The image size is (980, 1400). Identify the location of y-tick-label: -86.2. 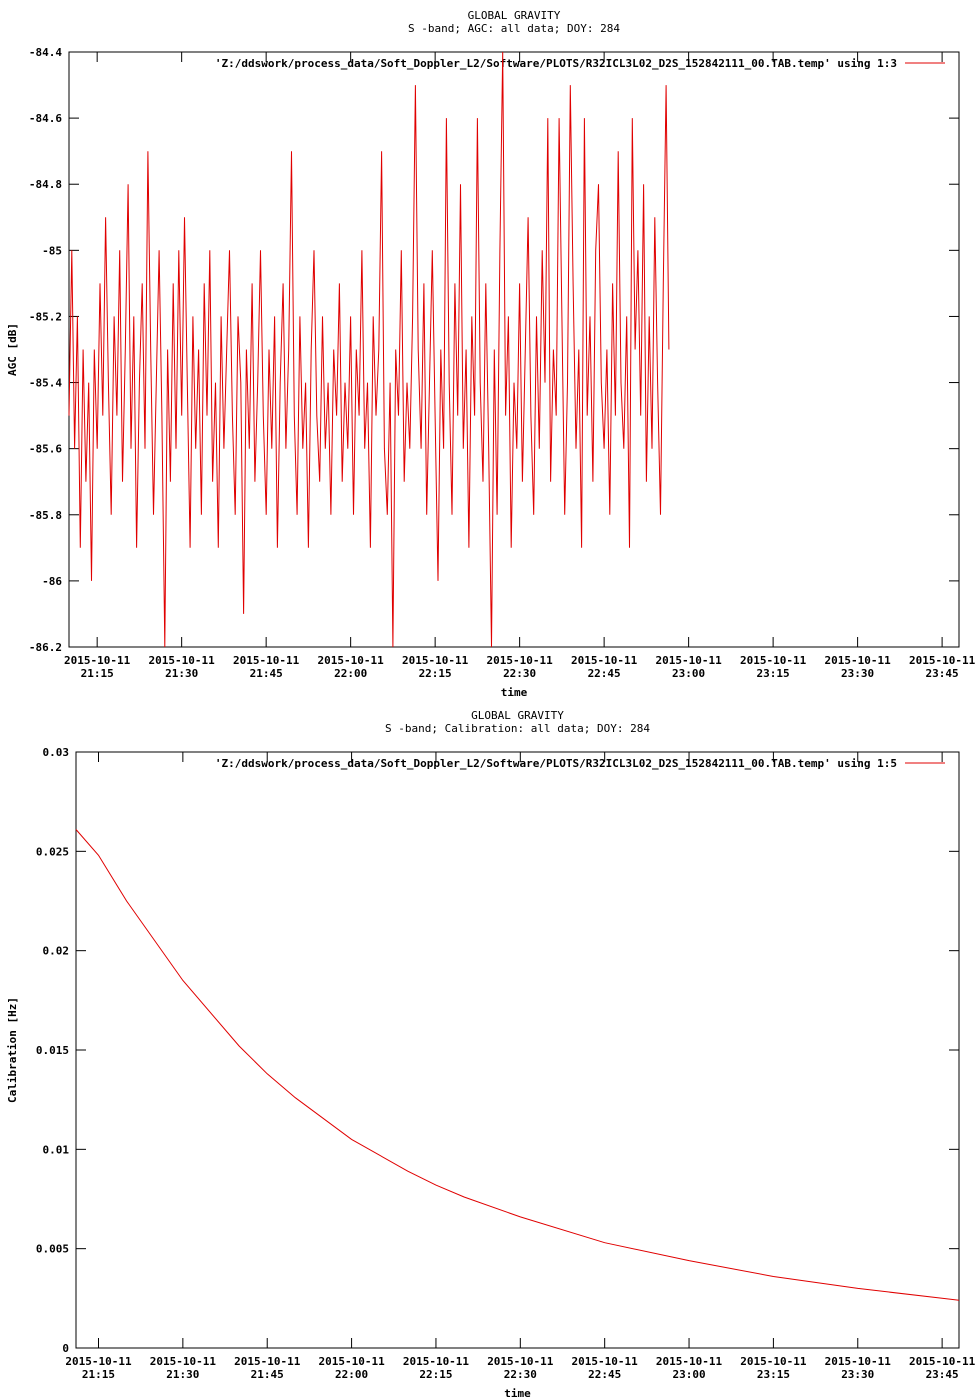
(45, 647).